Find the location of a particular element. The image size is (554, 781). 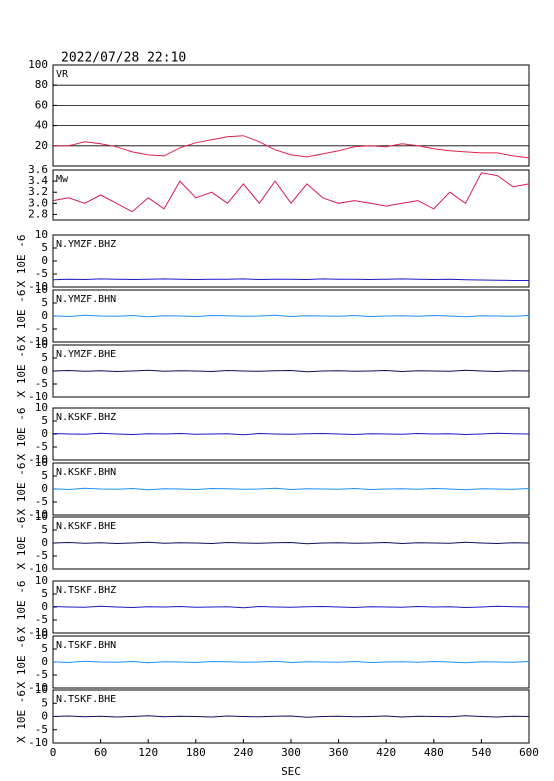

x-tick-label: 180 is located at coordinates (196, 752).